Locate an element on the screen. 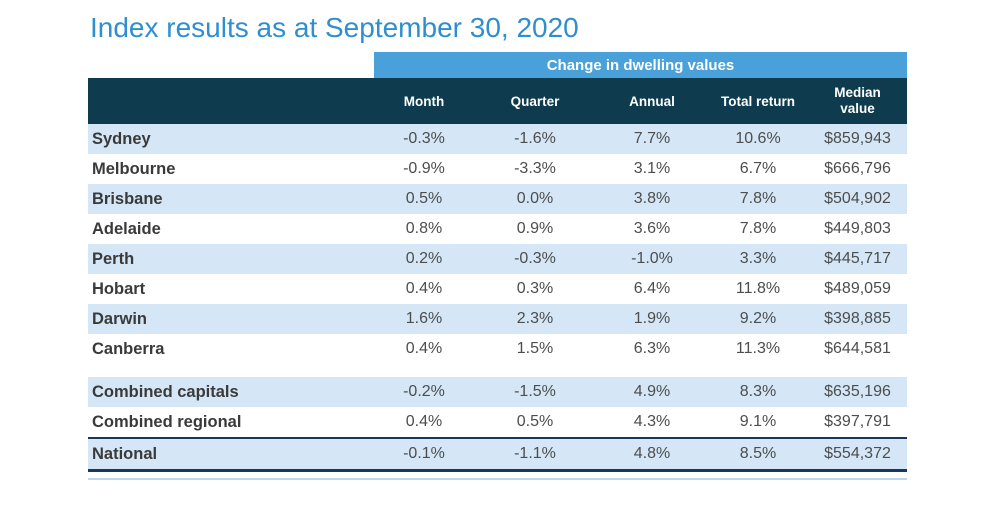 The width and height of the screenshot is (1000, 523). cell-quarter: -3.3% is located at coordinates (535, 168).